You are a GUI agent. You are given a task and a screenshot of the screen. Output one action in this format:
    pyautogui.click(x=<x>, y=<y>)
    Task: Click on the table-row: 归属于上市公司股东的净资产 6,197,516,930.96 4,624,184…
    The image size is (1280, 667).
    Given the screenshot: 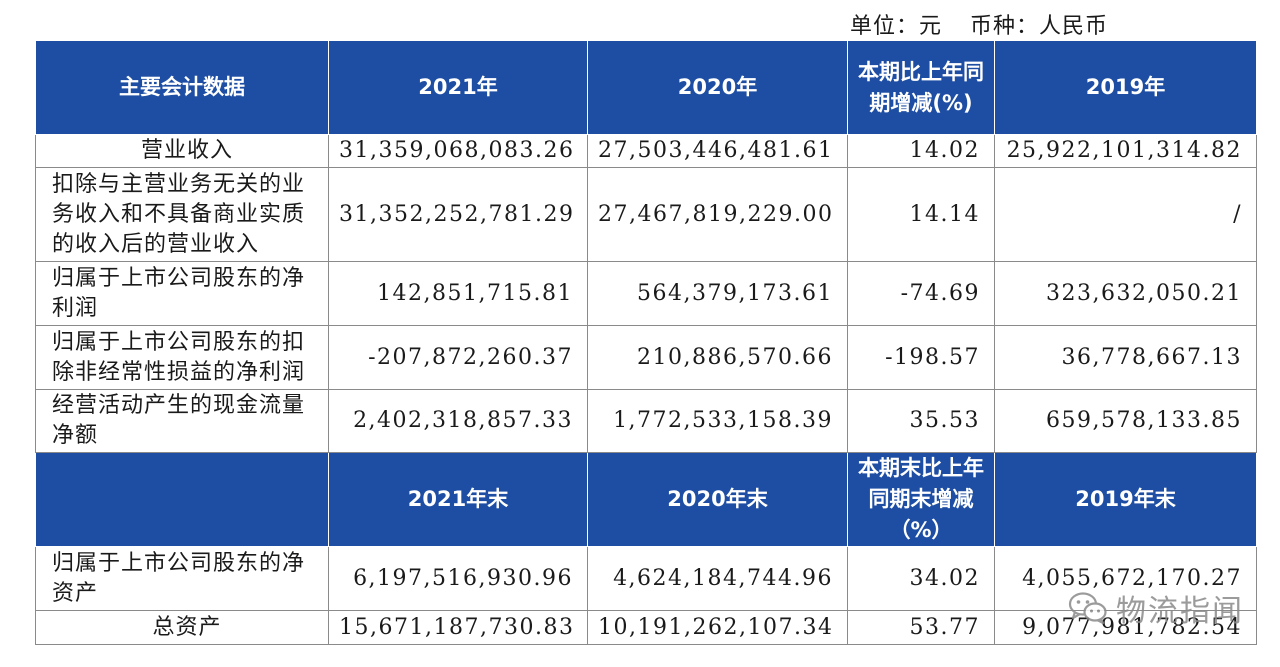 What is the action you would take?
    pyautogui.click(x=646, y=578)
    